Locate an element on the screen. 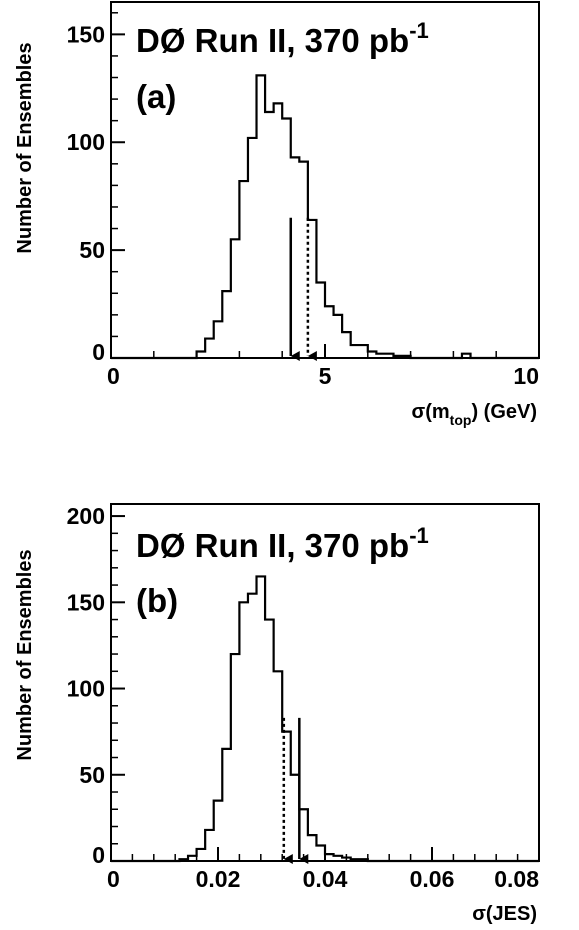 The height and width of the screenshot is (930, 579). panel-b-label: (b) is located at coordinates (157, 600).